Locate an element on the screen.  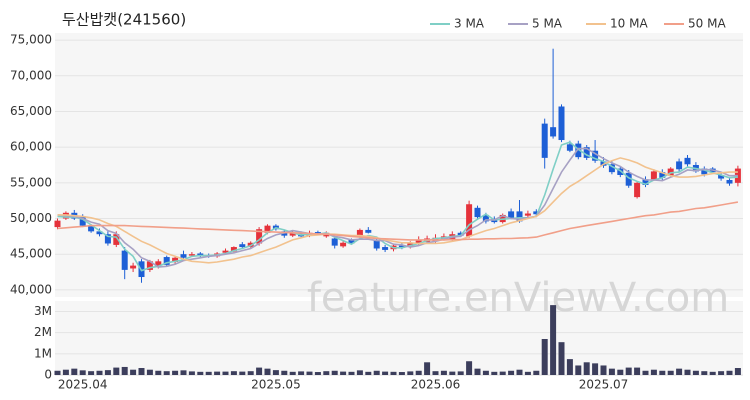
ma-line is located at coordinates (398, 221).